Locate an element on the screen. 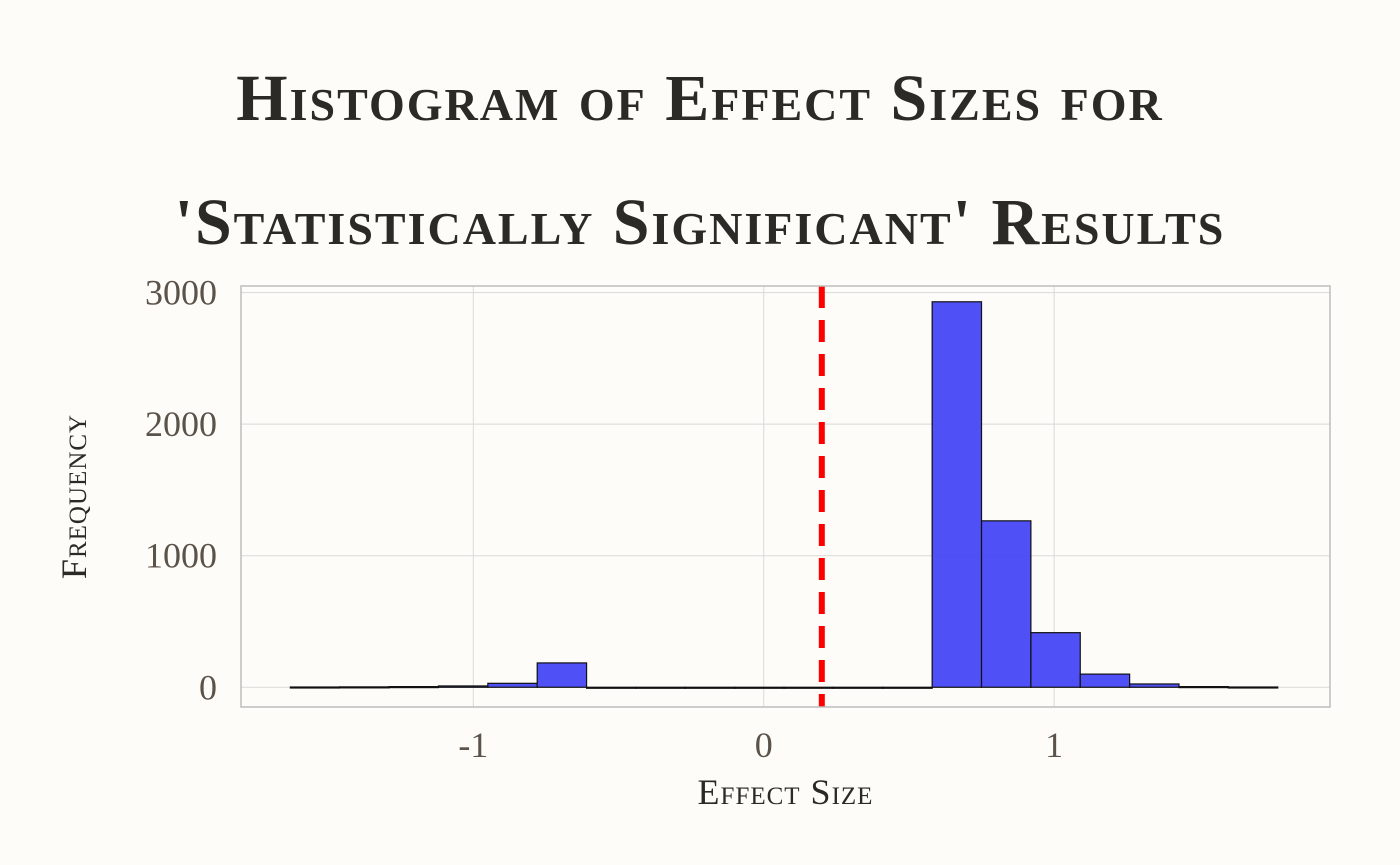 The width and height of the screenshot is (1400, 865). chart-title-line-1: Histogram of Effect Sizes for is located at coordinates (700, 98).